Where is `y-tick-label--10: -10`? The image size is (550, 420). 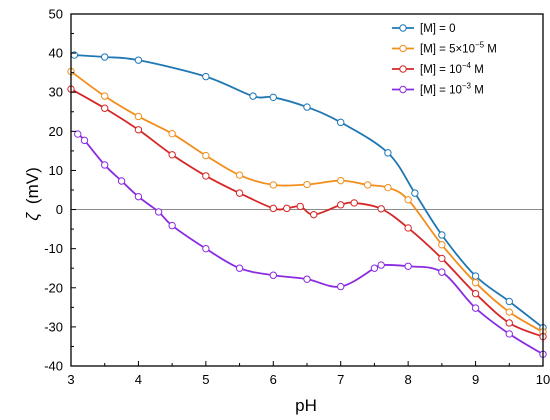
y-tick-label--10: -10 is located at coordinates (53, 248).